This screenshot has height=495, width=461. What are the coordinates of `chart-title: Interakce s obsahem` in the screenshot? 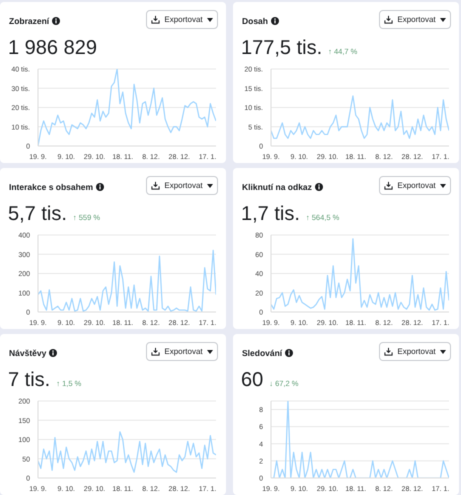 It's located at (51, 187).